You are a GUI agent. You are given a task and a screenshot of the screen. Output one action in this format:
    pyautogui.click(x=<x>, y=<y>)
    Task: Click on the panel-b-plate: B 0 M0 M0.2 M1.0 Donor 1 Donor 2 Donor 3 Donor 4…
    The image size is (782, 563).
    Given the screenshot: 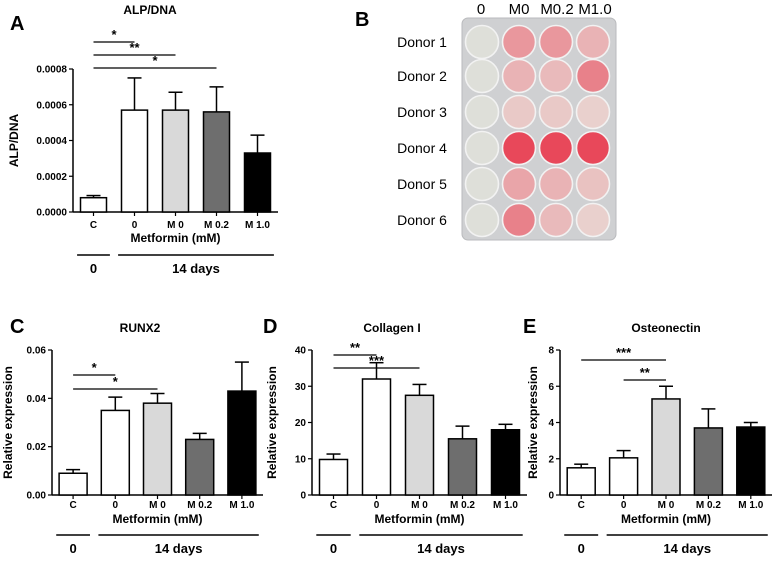 What is the action you would take?
    pyautogui.click(x=486, y=121)
    